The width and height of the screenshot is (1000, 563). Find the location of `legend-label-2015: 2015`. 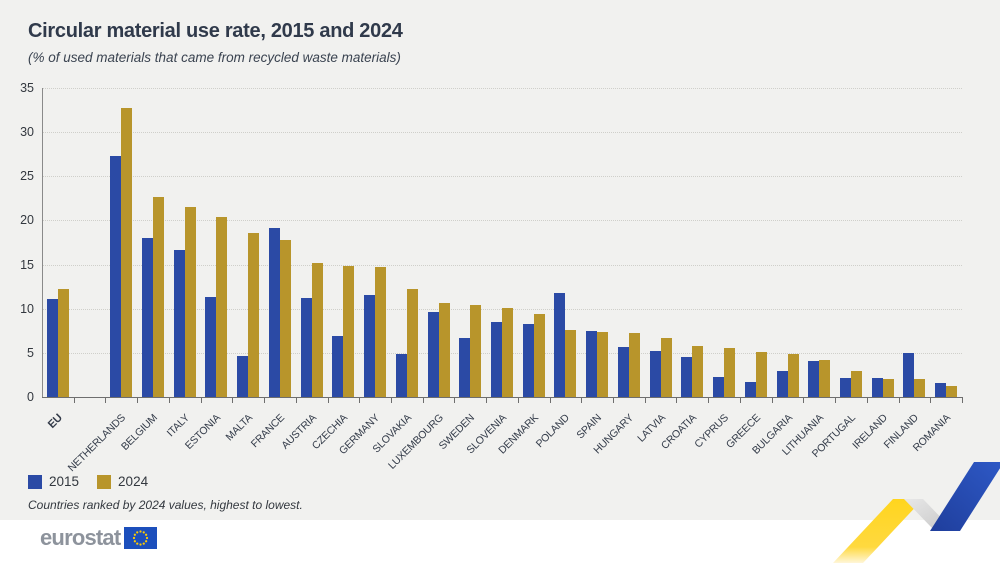

legend-label-2015: 2015 is located at coordinates (64, 481).